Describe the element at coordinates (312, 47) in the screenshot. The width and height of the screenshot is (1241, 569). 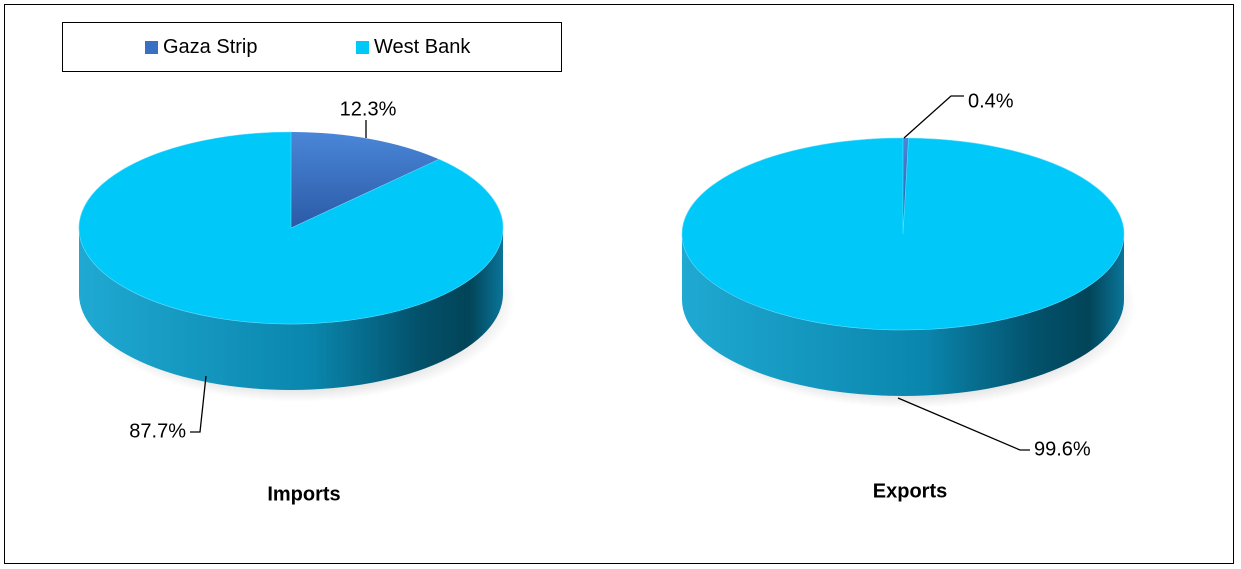
I see `legend: Gaza Strip West Bank` at that location.